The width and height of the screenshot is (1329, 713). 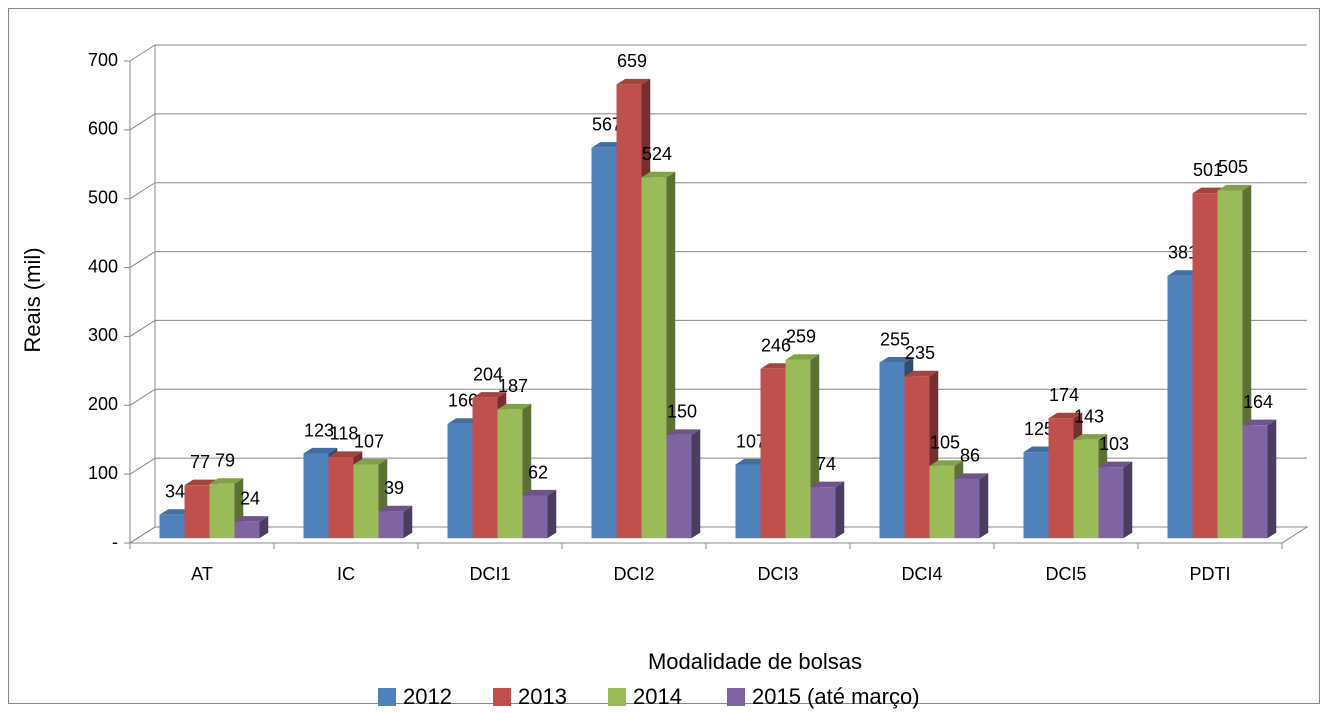 What do you see at coordinates (1258, 402) in the screenshot?
I see `value-label: 164` at bounding box center [1258, 402].